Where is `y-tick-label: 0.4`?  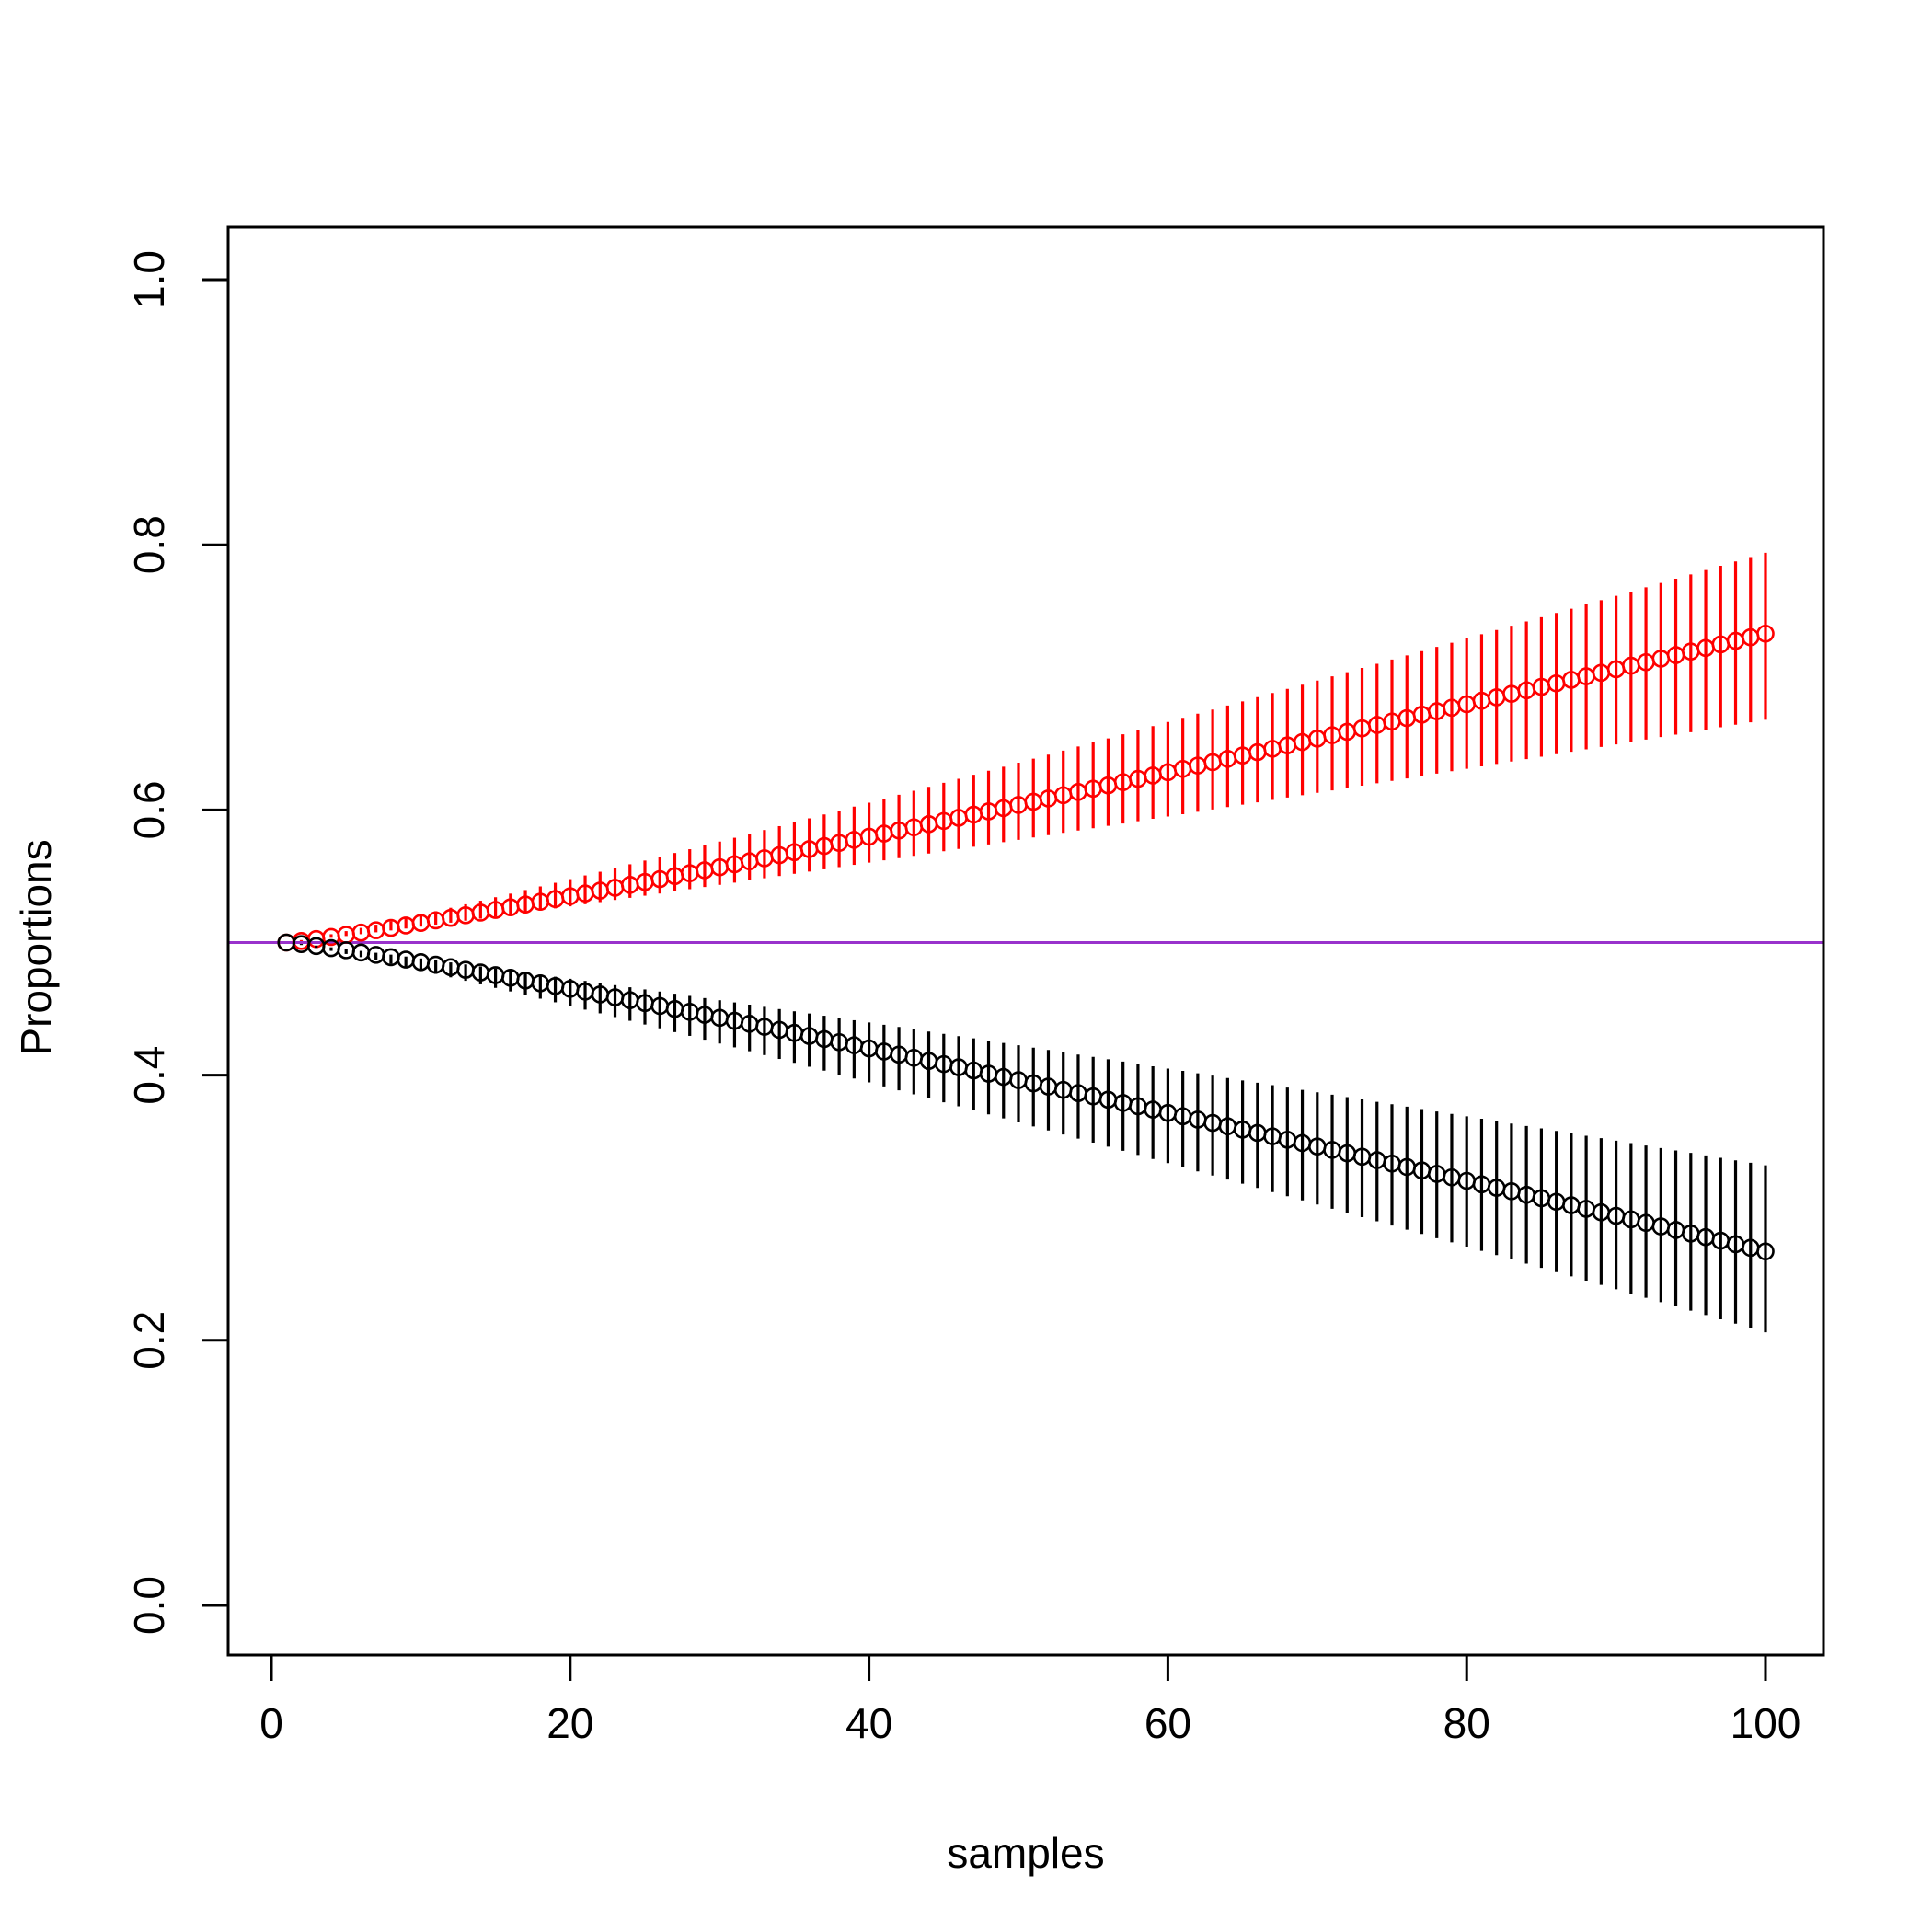
y-tick-label: 0.4 is located at coordinates (149, 1075).